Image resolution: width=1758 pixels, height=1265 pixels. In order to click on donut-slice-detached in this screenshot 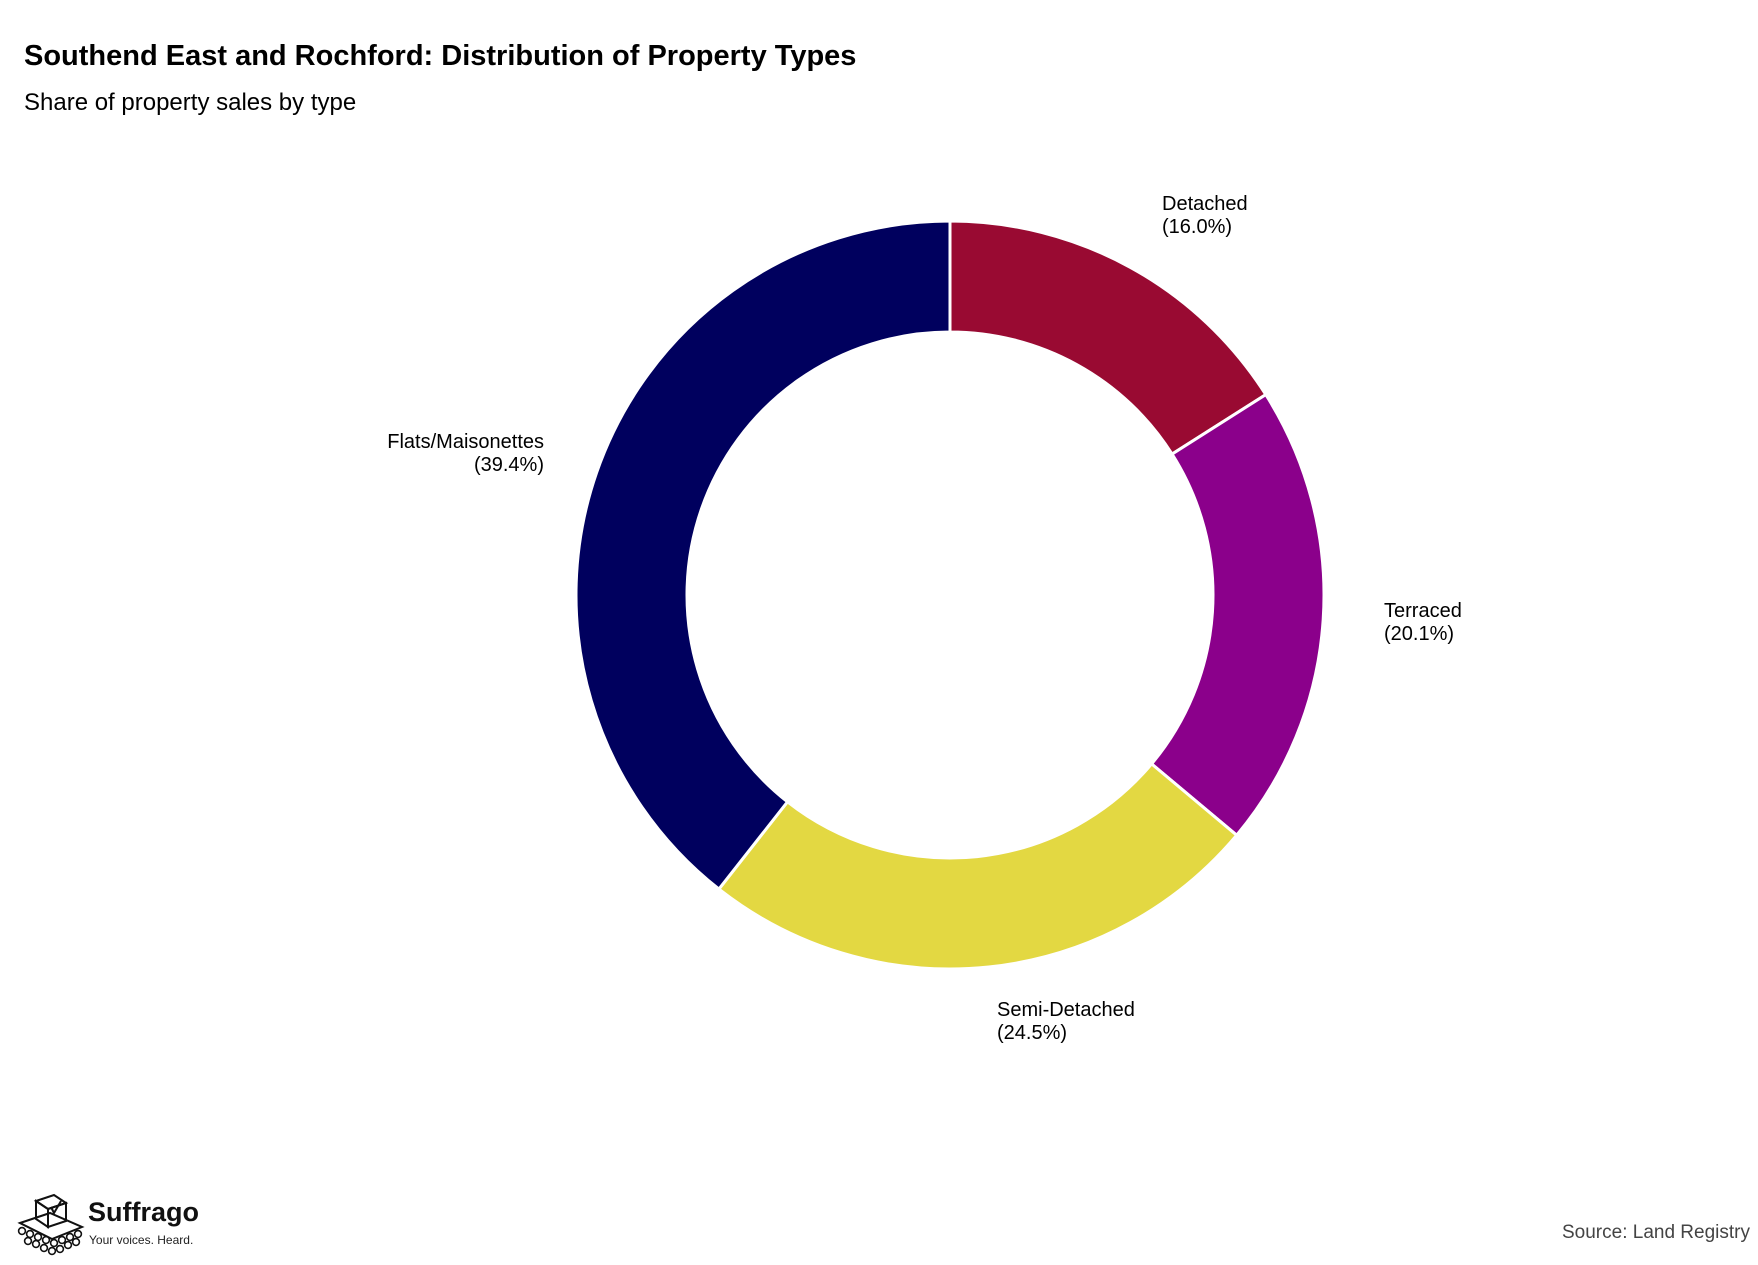, I will do `click(1108, 338)`.